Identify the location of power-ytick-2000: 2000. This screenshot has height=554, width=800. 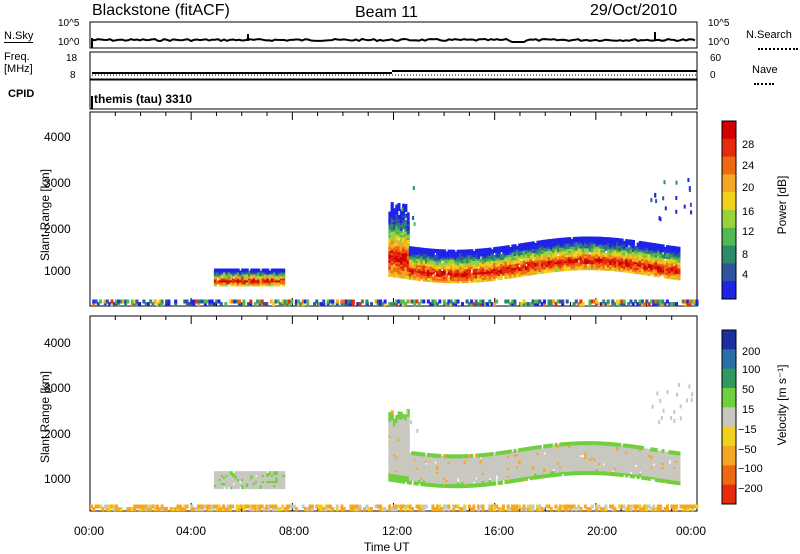
(57, 229).